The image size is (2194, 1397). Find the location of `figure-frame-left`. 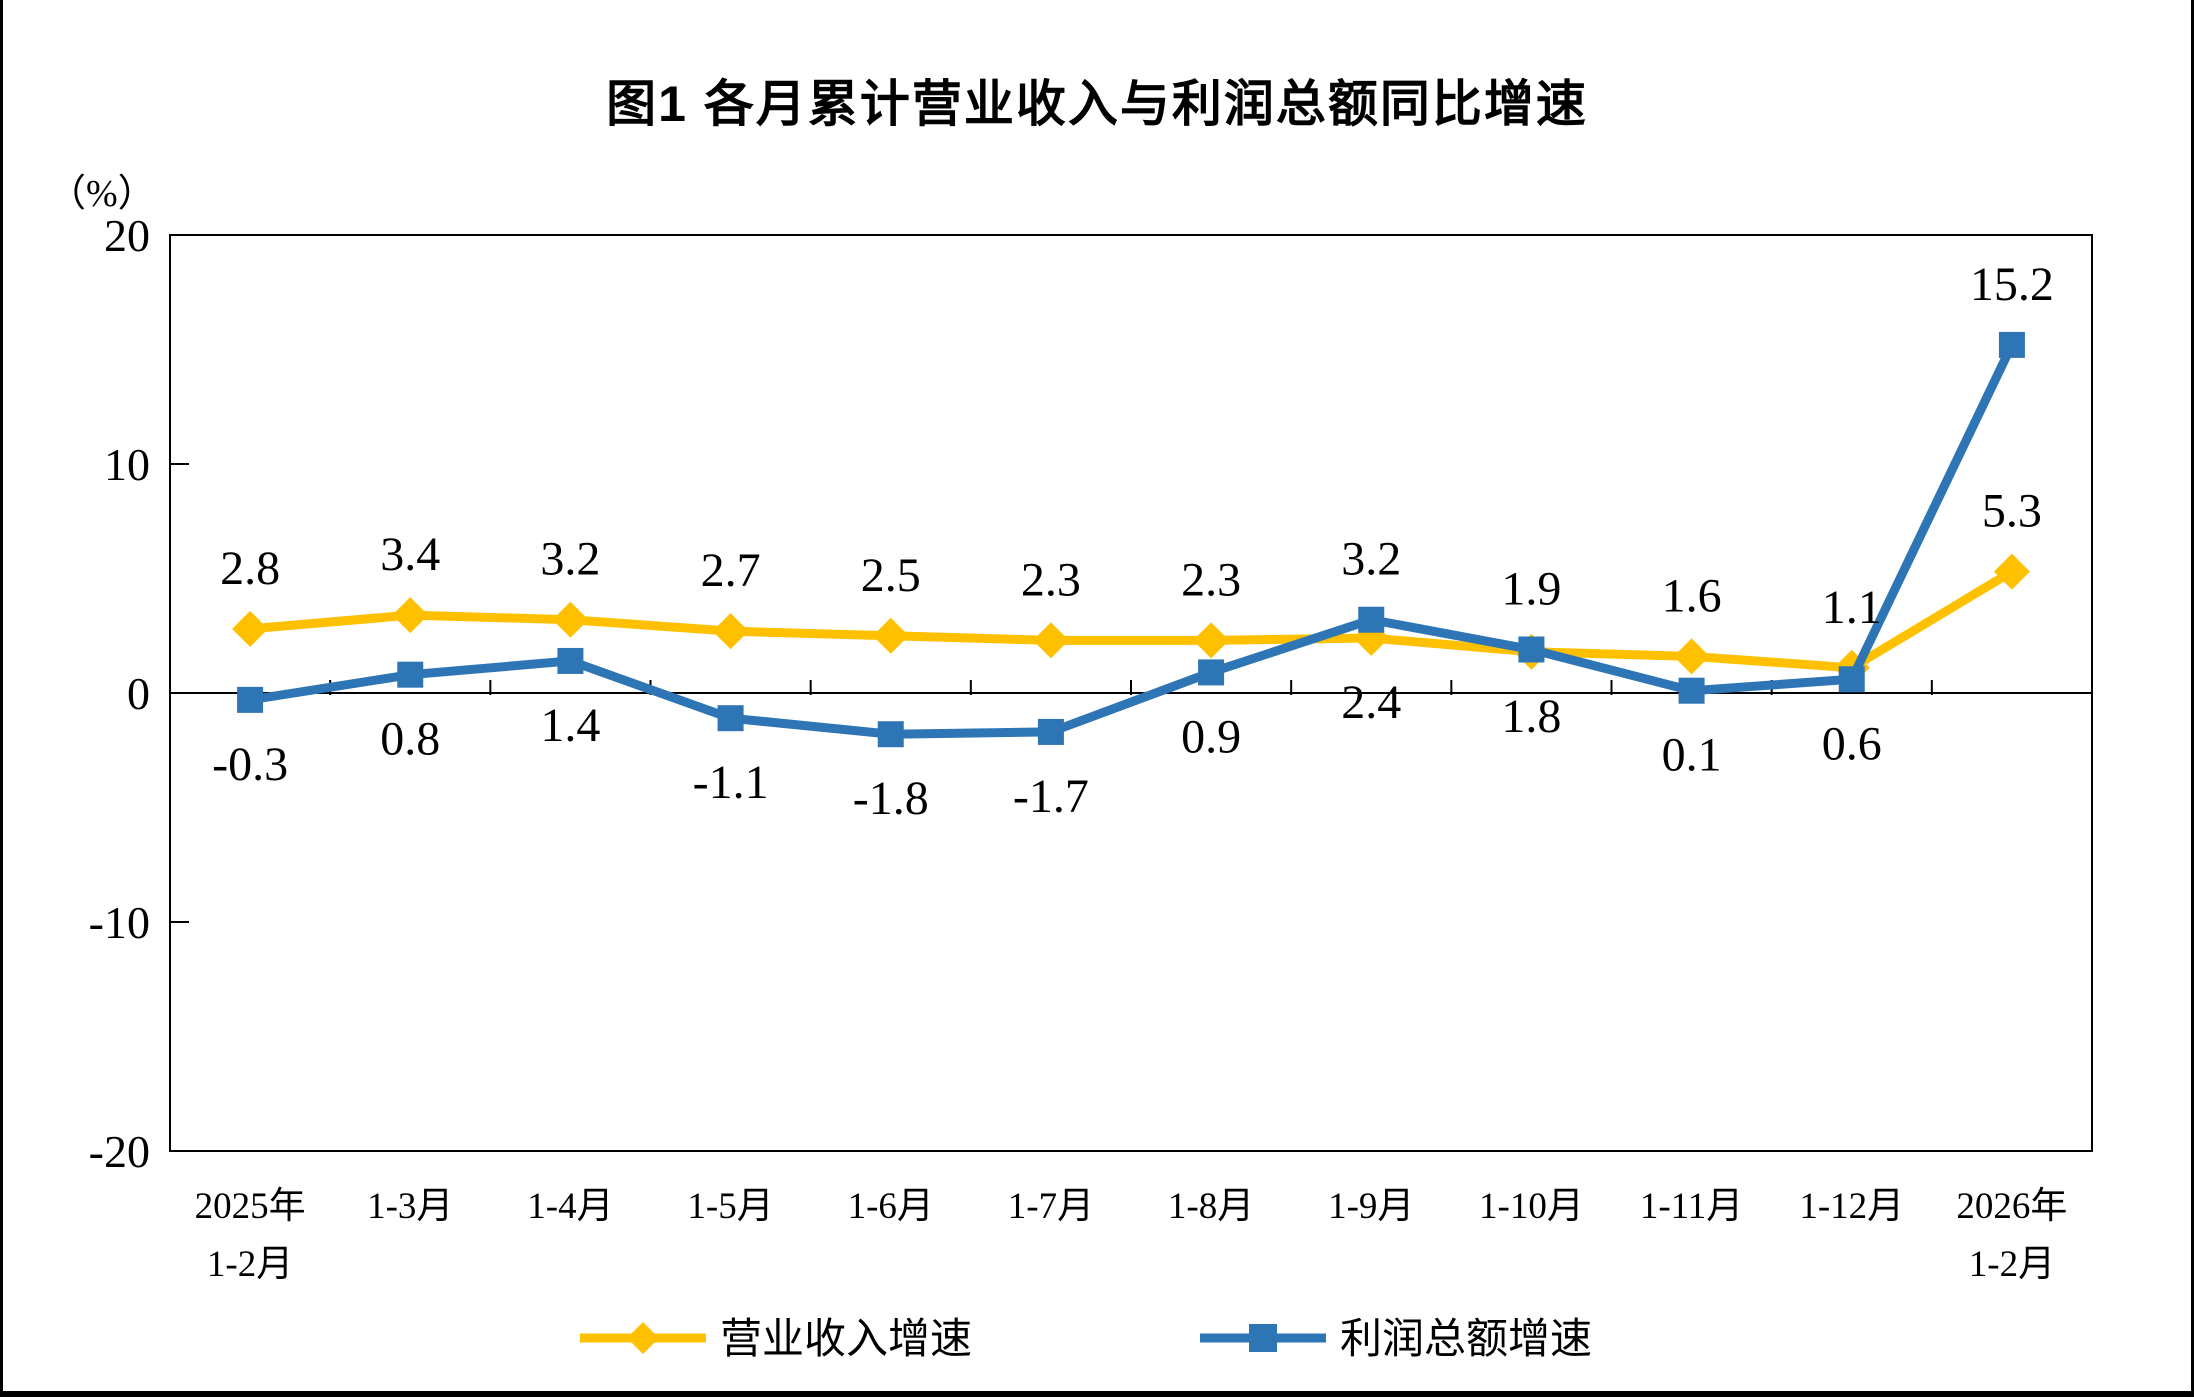

figure-frame-left is located at coordinates (1, 698).